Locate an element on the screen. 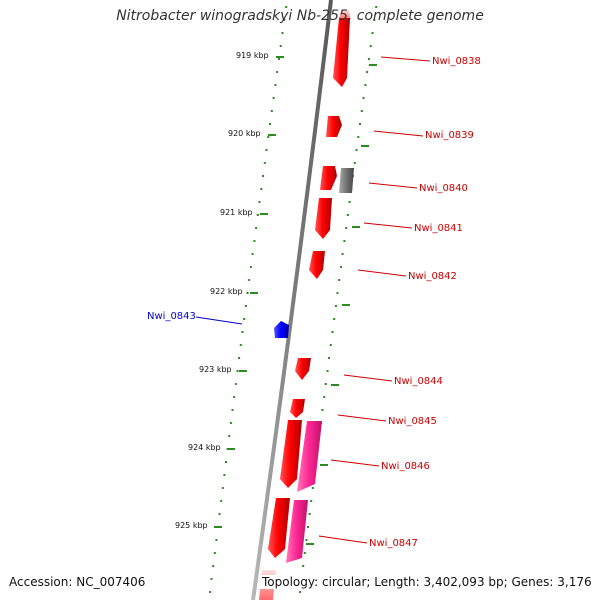  gene-label-nwi-0847: Nwi_0847 is located at coordinates (393, 543).